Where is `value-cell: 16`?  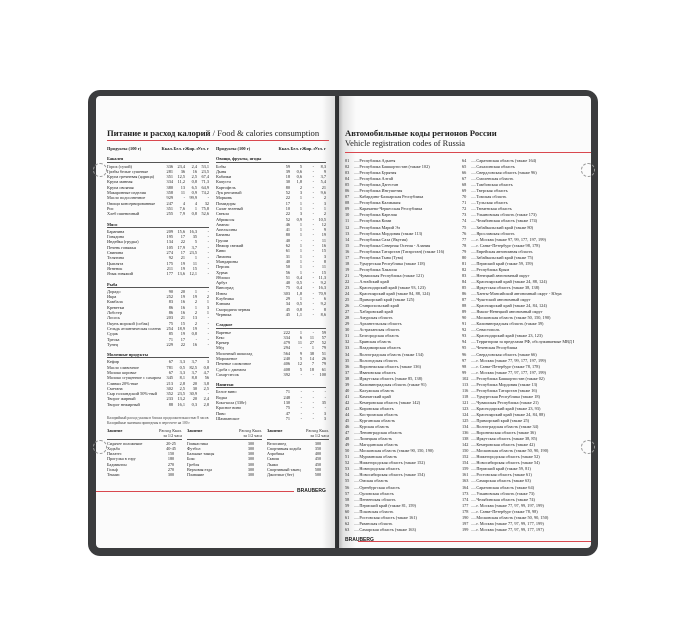
value-cell: 16 is located at coordinates (182, 307).